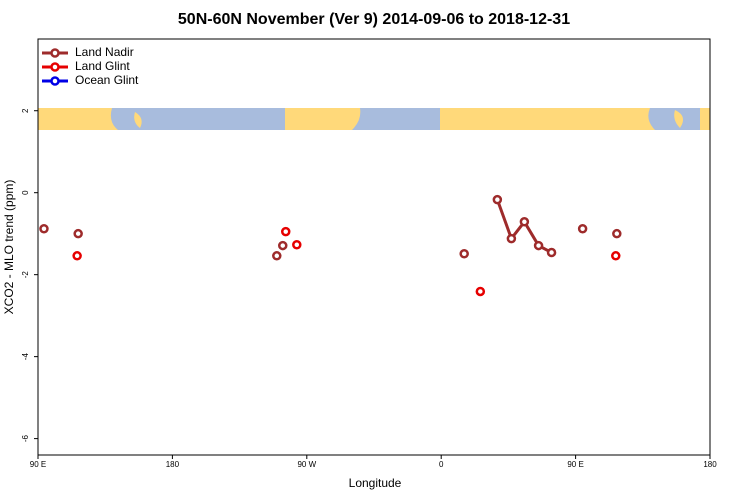 This screenshot has height=500, width=750. I want to click on legend-label: Land Nadir, so click(104, 52).